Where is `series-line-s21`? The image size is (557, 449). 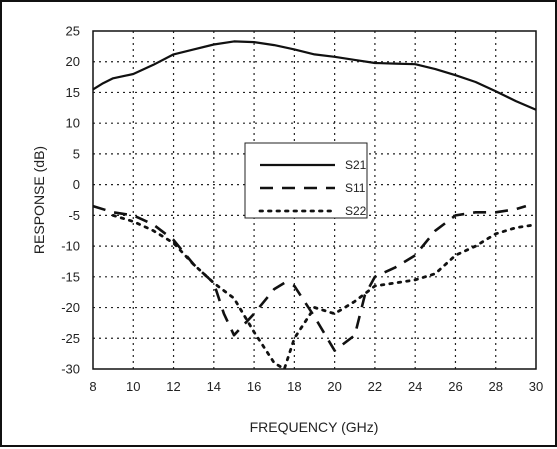
series-line-s21 is located at coordinates (314, 75).